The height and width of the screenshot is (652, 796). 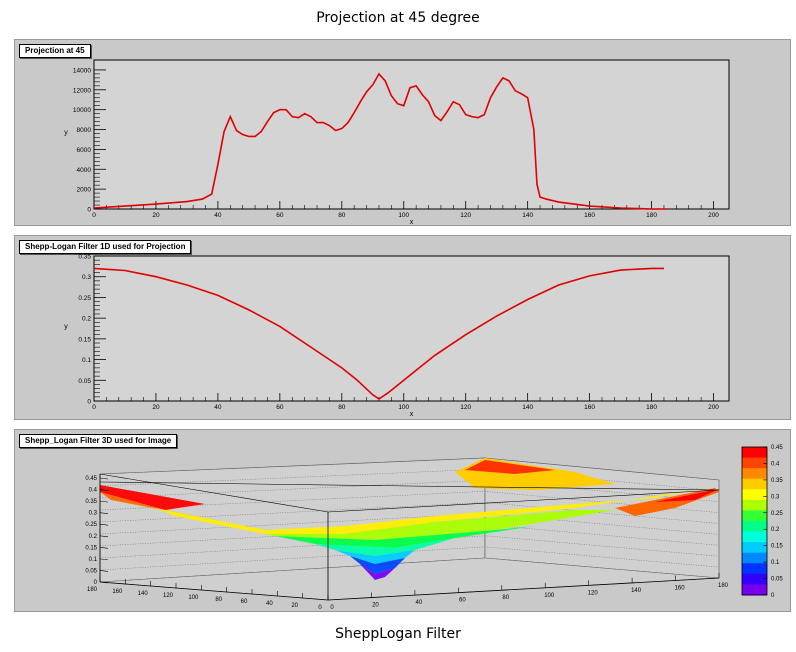 What do you see at coordinates (403, 407) in the screenshot?
I see `x-tick-label: 100` at bounding box center [403, 407].